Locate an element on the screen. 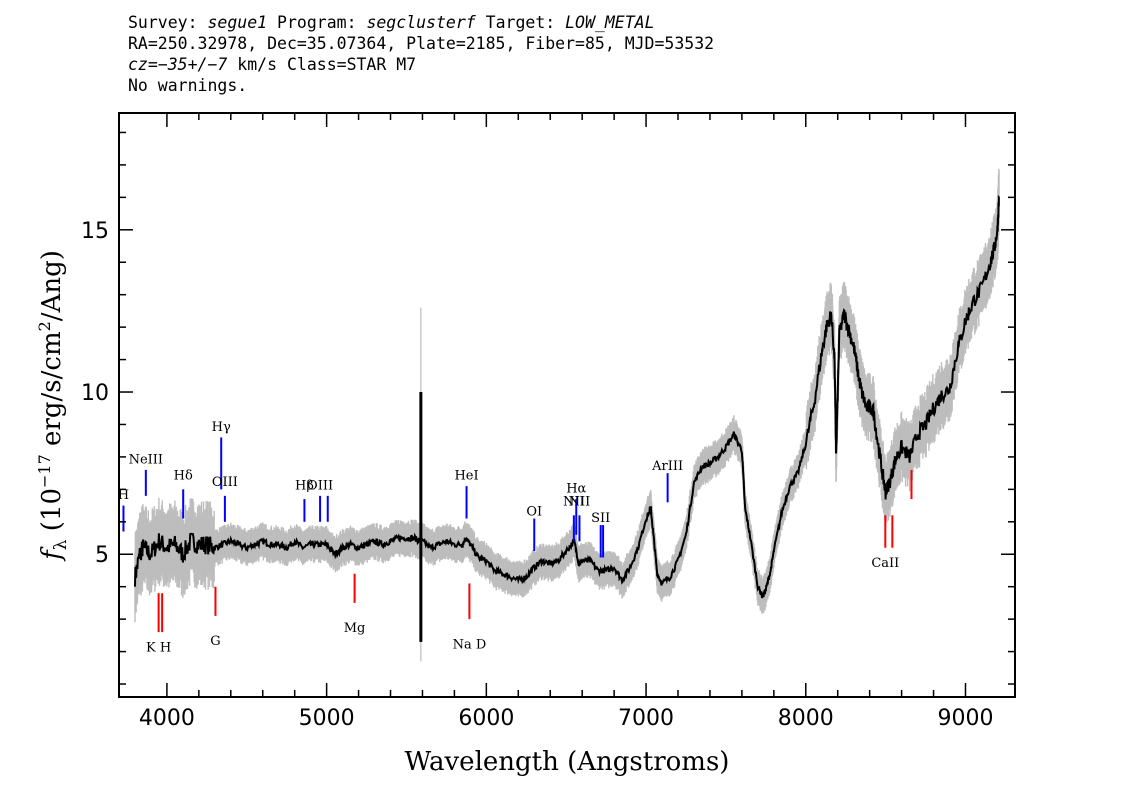 The image size is (1134, 810). survey-value: segue1 is located at coordinates (237, 22).